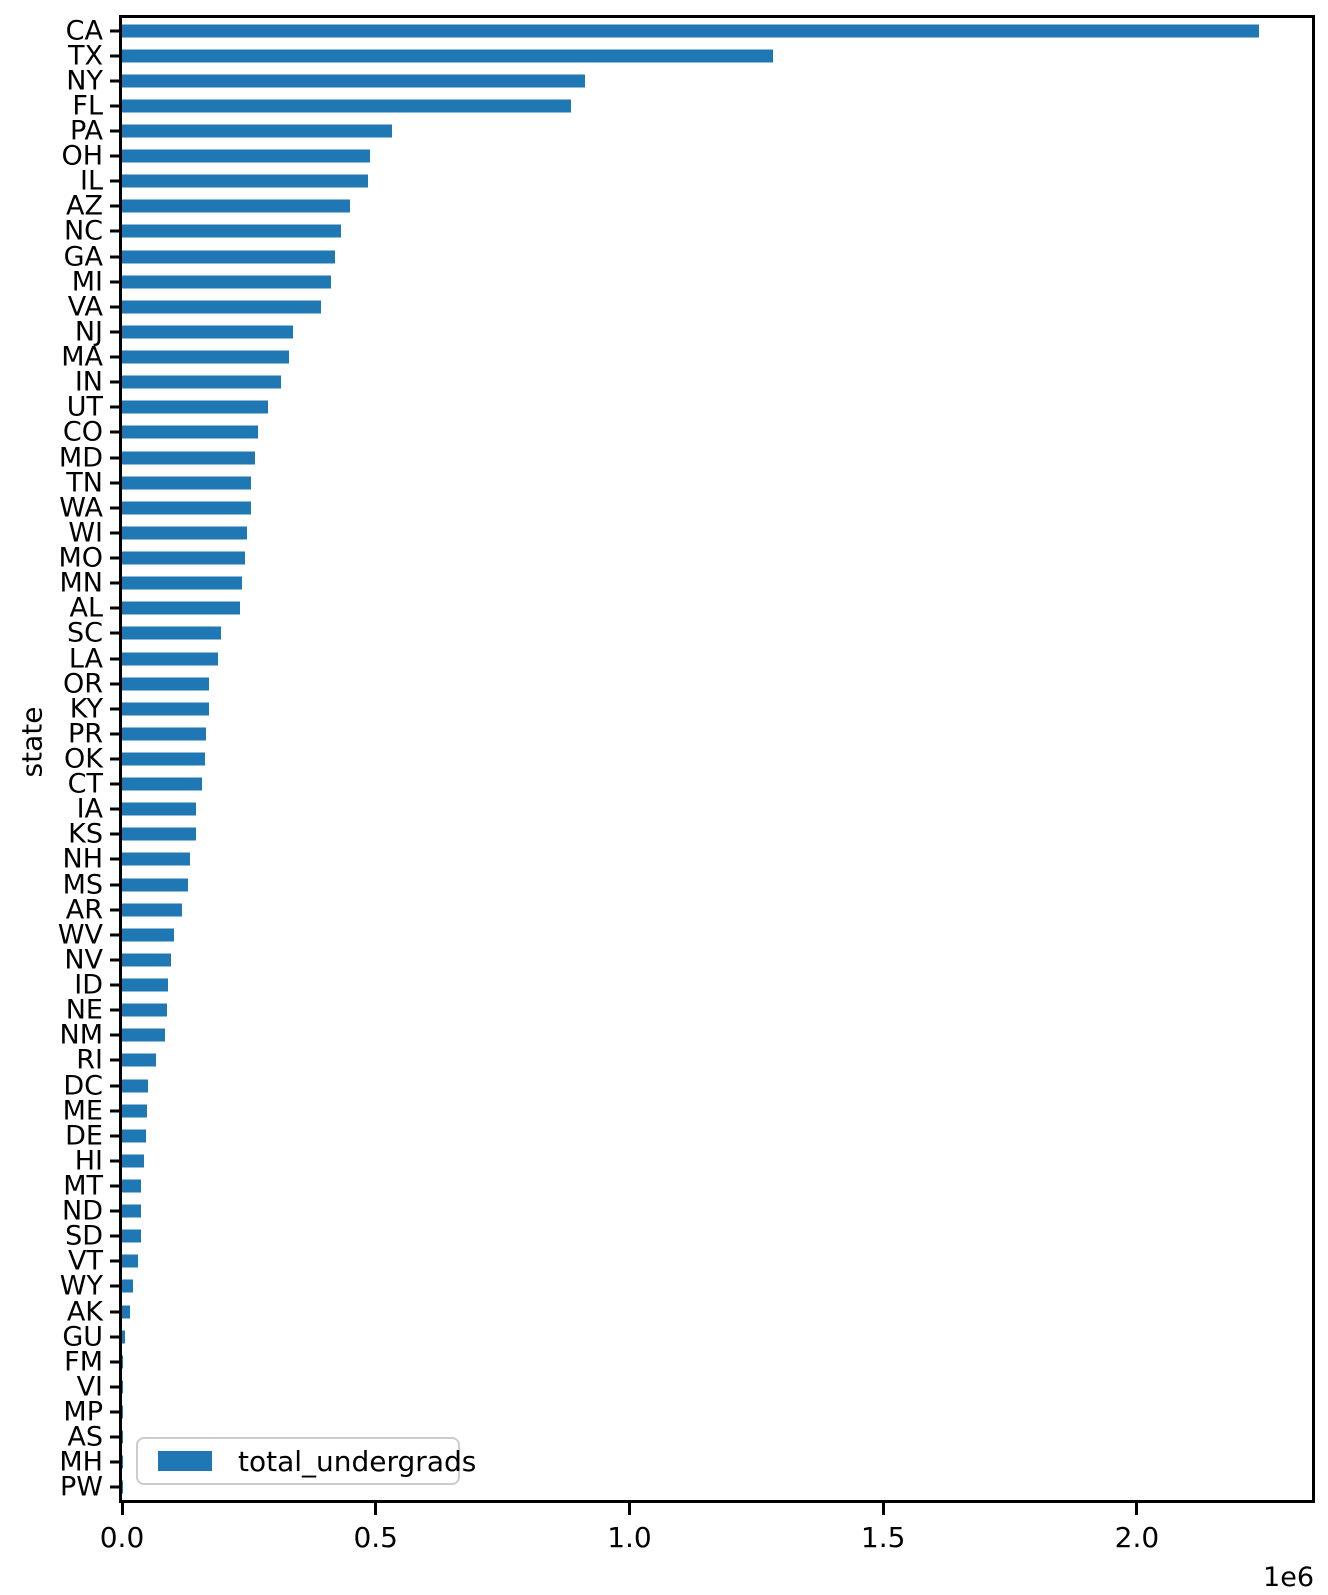 This screenshot has width=1328, height=1595. Describe the element at coordinates (85, 633) in the screenshot. I see `y-tick-label: SC` at that location.